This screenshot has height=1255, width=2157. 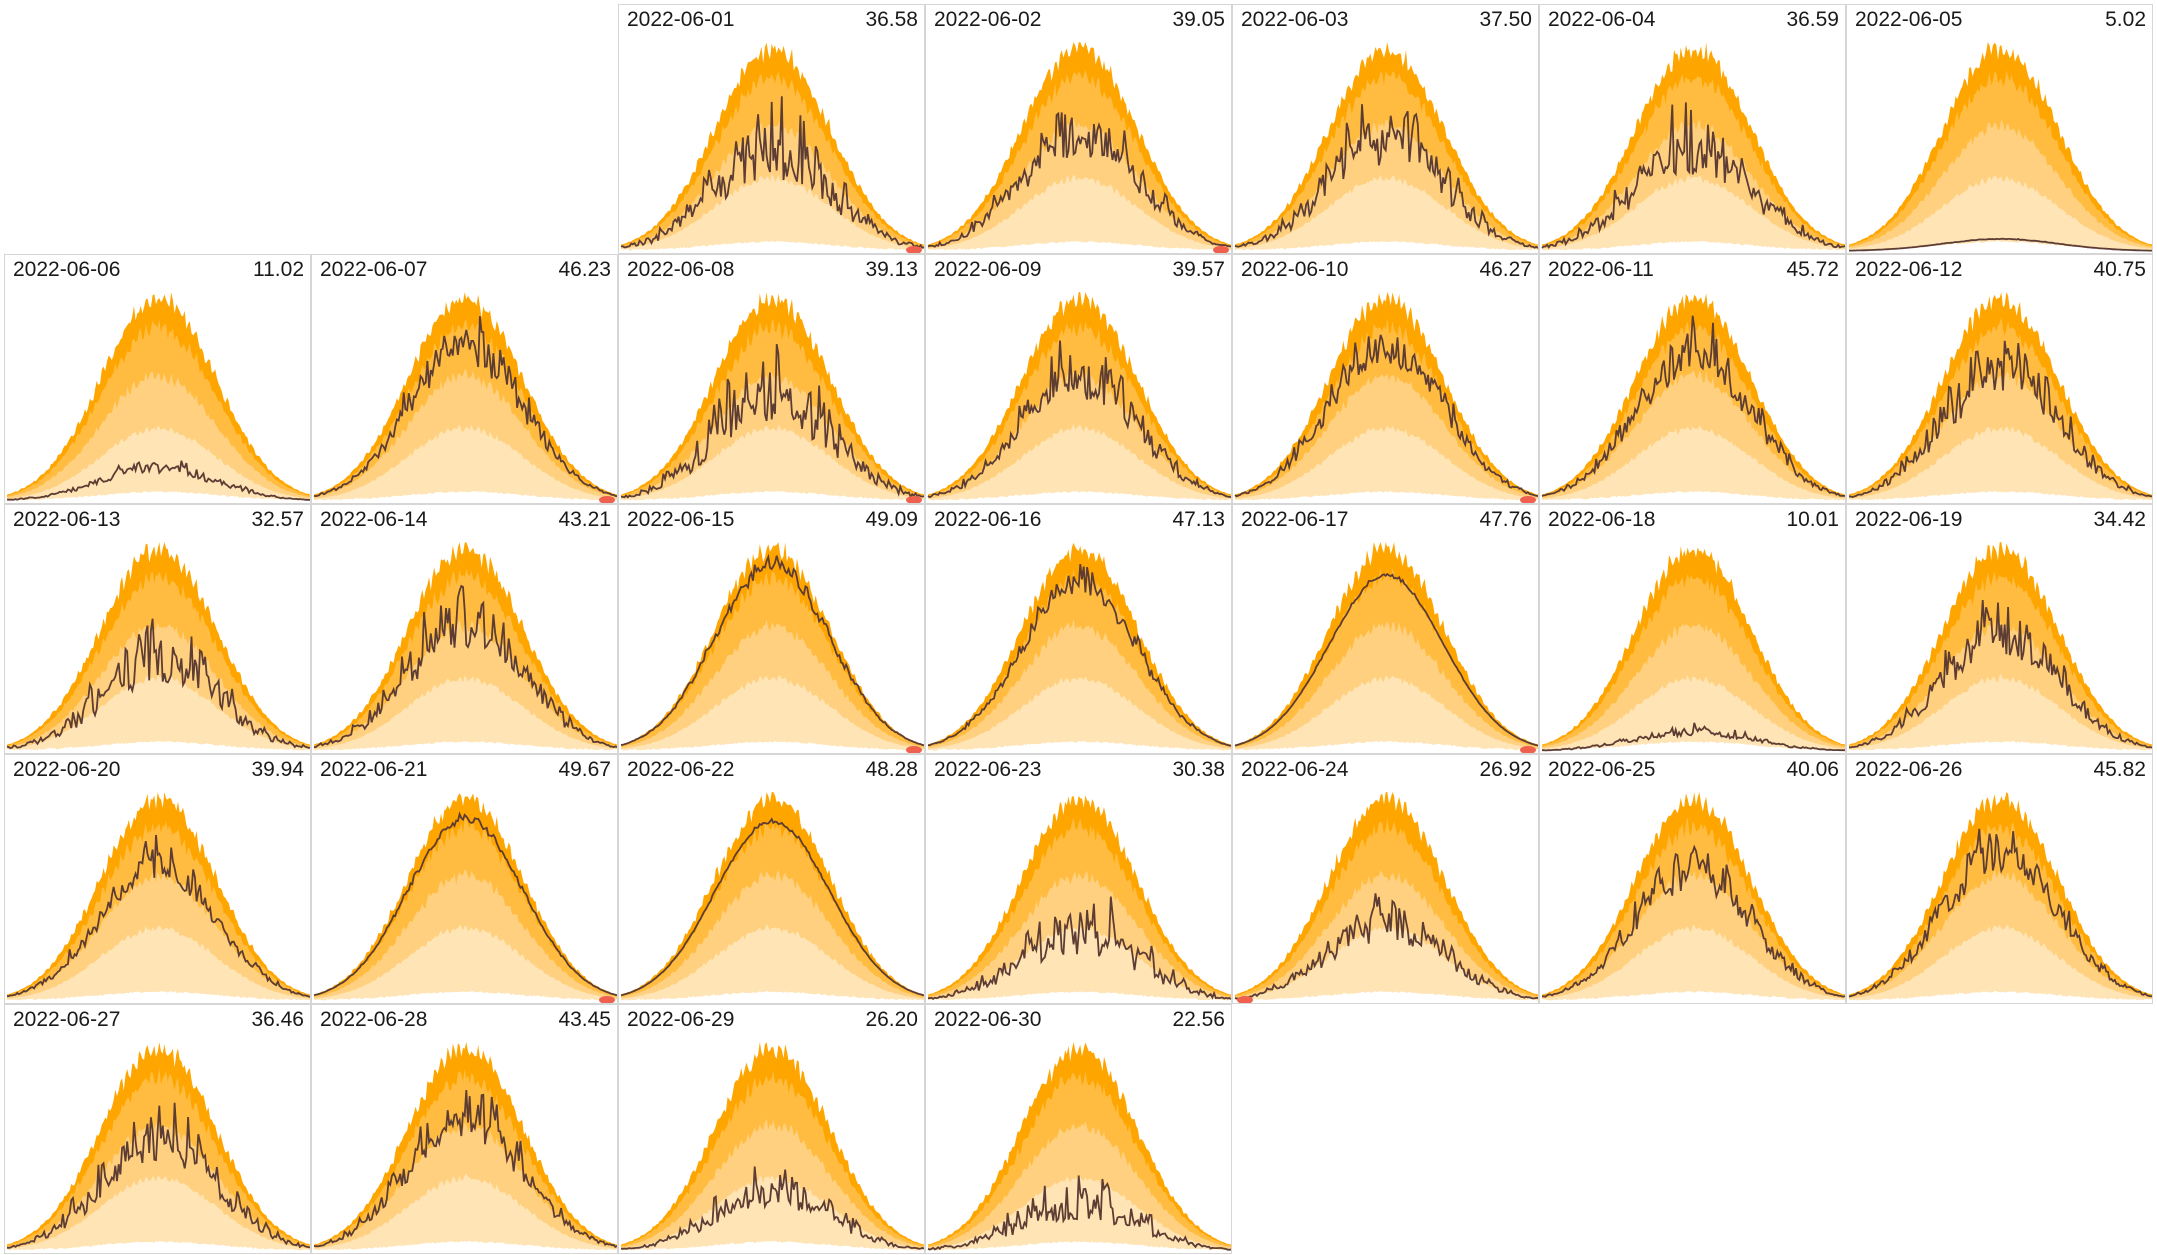 What do you see at coordinates (1601, 269) in the screenshot?
I see `day-date-label: 2022-06-11` at bounding box center [1601, 269].